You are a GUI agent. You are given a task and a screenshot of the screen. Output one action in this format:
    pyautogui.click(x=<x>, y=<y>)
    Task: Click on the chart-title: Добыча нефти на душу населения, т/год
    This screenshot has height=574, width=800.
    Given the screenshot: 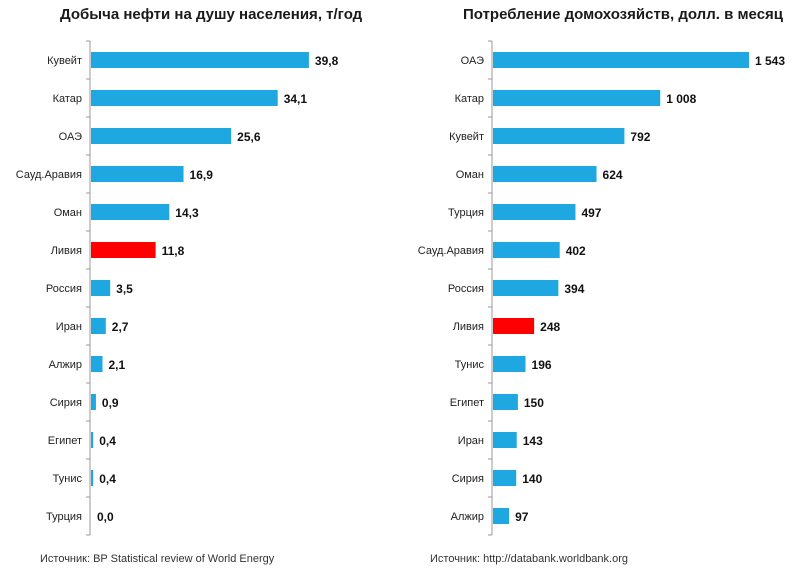 What is the action you would take?
    pyautogui.click(x=211, y=14)
    